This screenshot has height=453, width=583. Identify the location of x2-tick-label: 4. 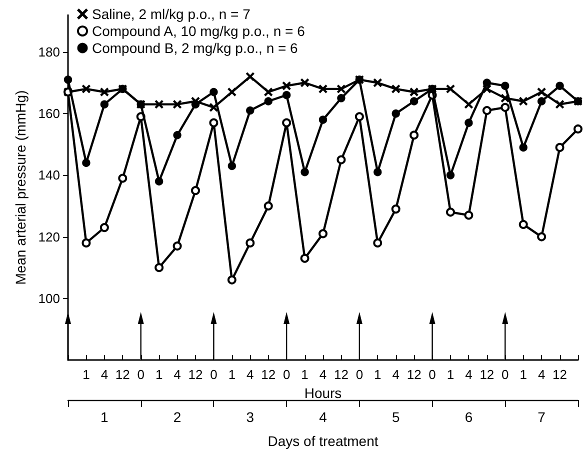
(323, 417).